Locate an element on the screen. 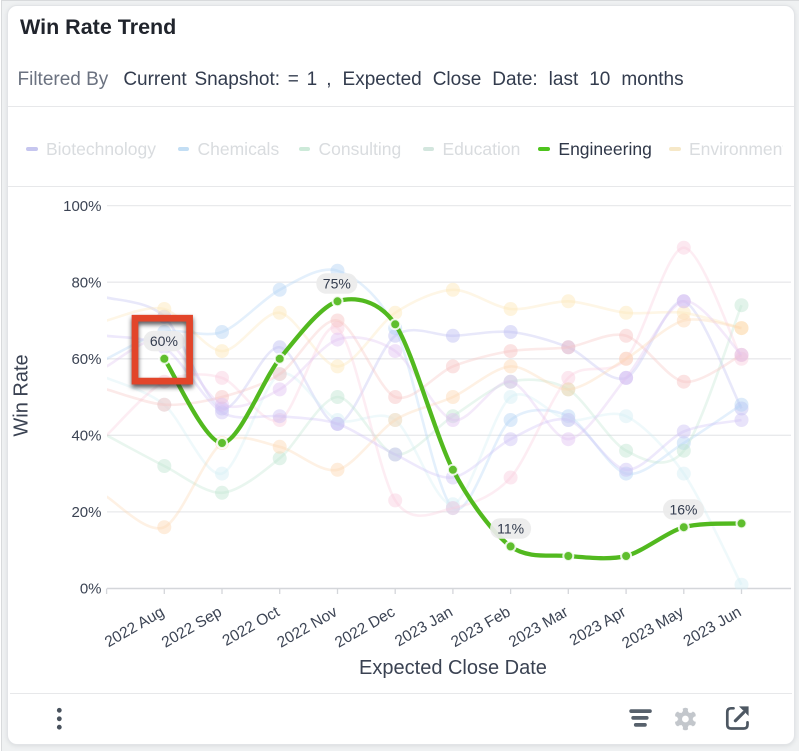  svg-text: Win Rate is located at coordinates (22, 395).